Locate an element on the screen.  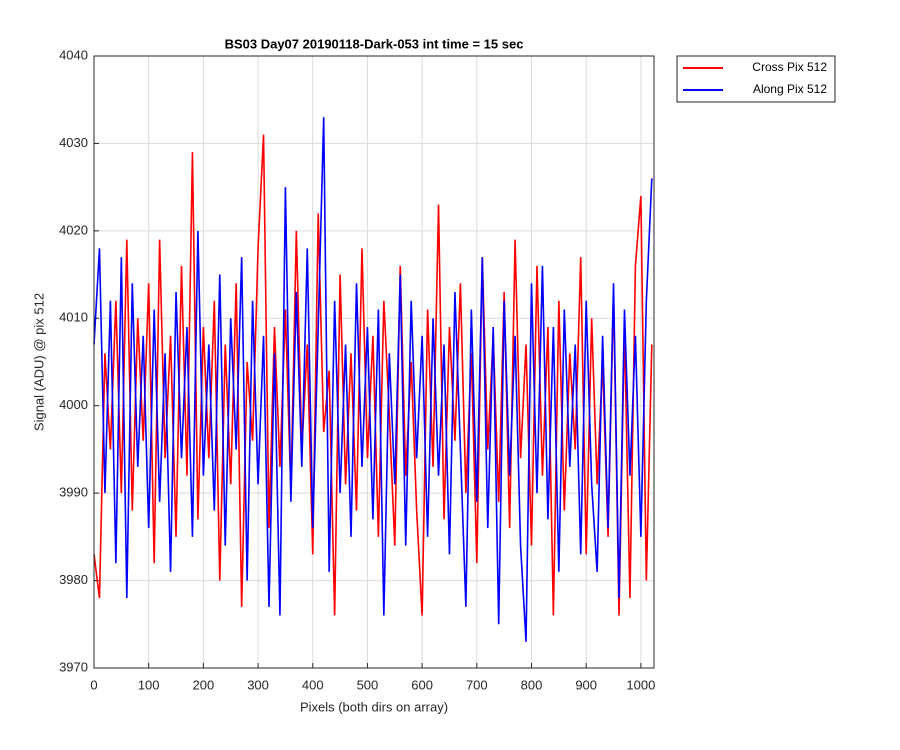
x-tick-label: 100 is located at coordinates (149, 684).